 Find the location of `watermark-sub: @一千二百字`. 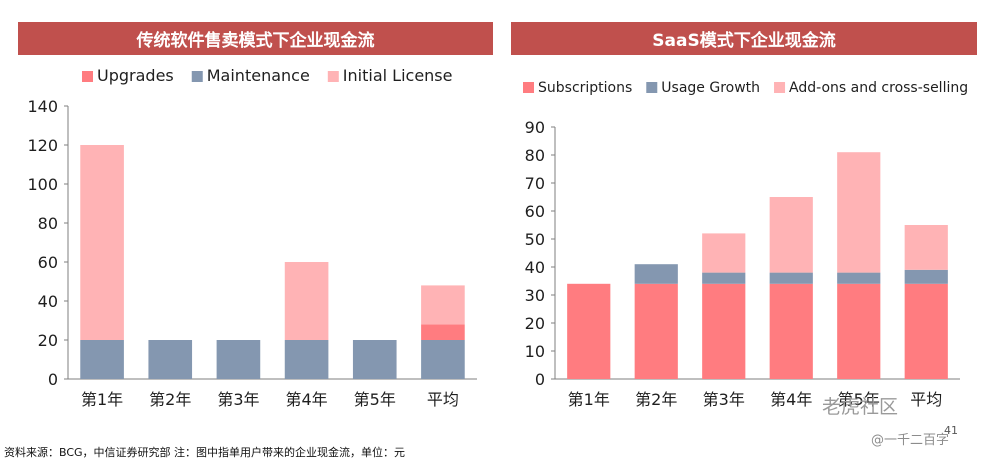

watermark-sub: @一千二百字 is located at coordinates (910, 440).